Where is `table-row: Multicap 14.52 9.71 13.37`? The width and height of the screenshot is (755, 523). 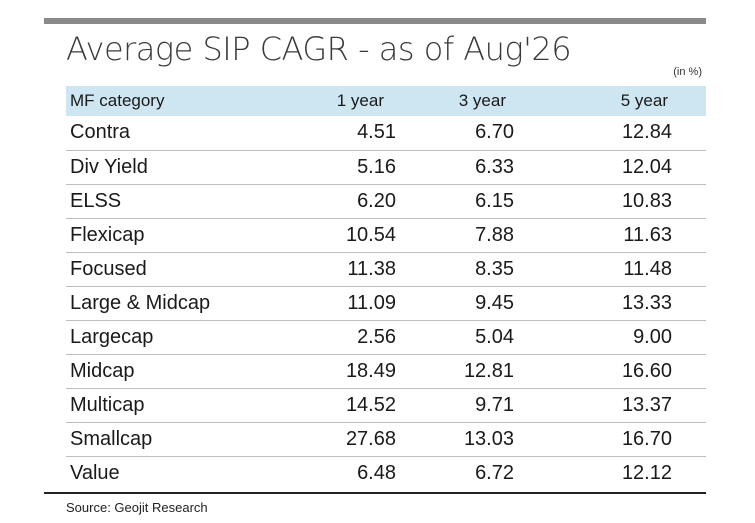 table-row: Multicap 14.52 9.71 13.37 is located at coordinates (386, 405).